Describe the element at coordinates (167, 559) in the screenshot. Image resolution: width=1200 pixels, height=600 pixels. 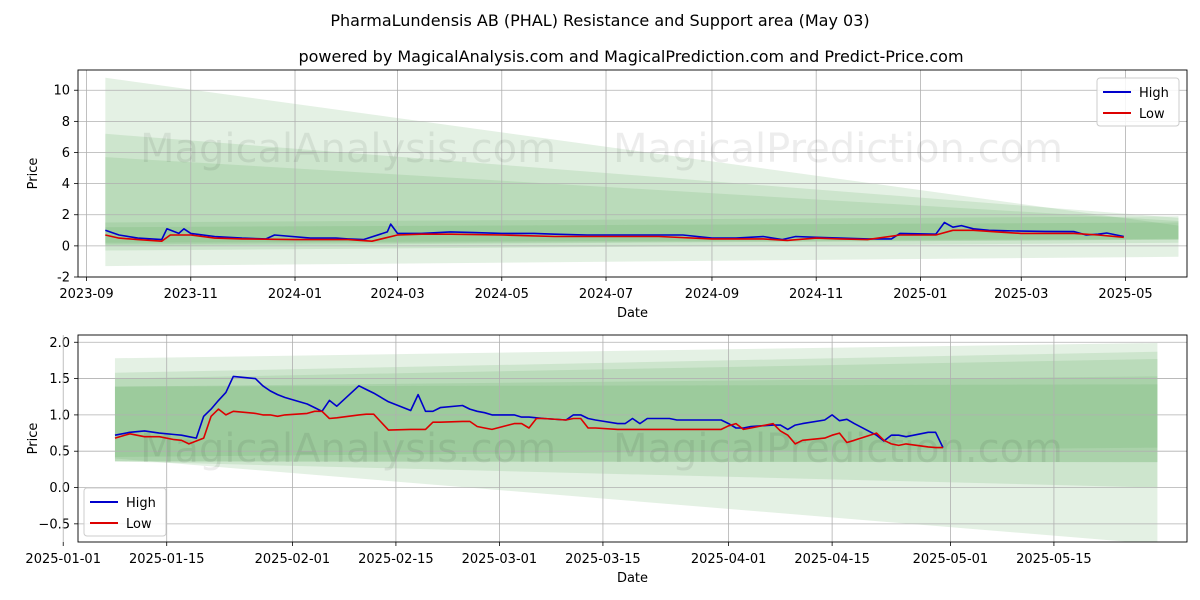
I see `x-tick-label: 2025-01-15` at that location.